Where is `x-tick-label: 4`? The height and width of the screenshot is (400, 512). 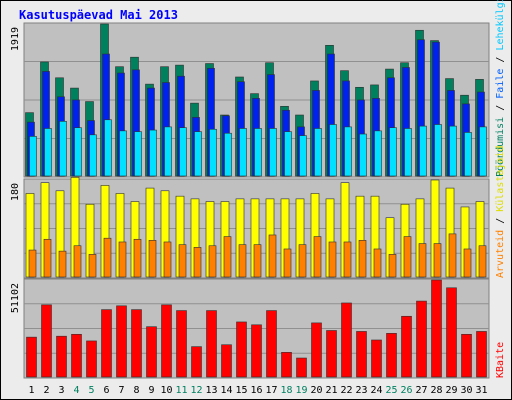 x-tick-label: 4 is located at coordinates (76, 390).